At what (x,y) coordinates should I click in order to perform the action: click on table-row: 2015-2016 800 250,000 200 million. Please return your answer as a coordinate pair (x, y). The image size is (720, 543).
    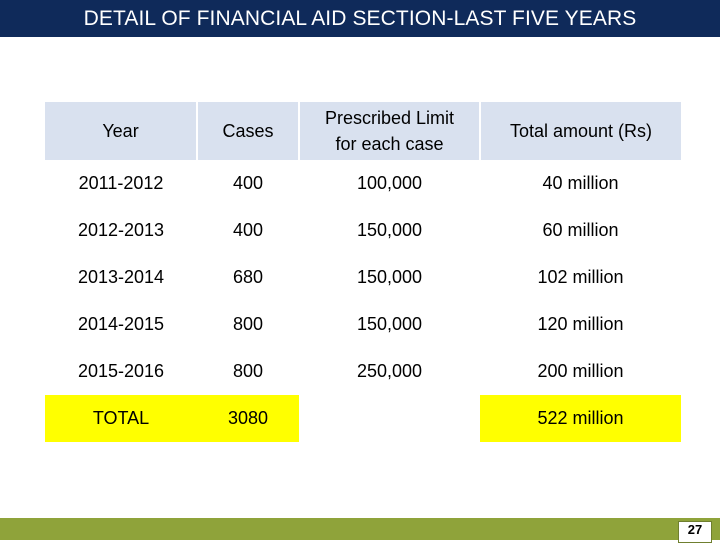
    Looking at the image, I should click on (363, 371).